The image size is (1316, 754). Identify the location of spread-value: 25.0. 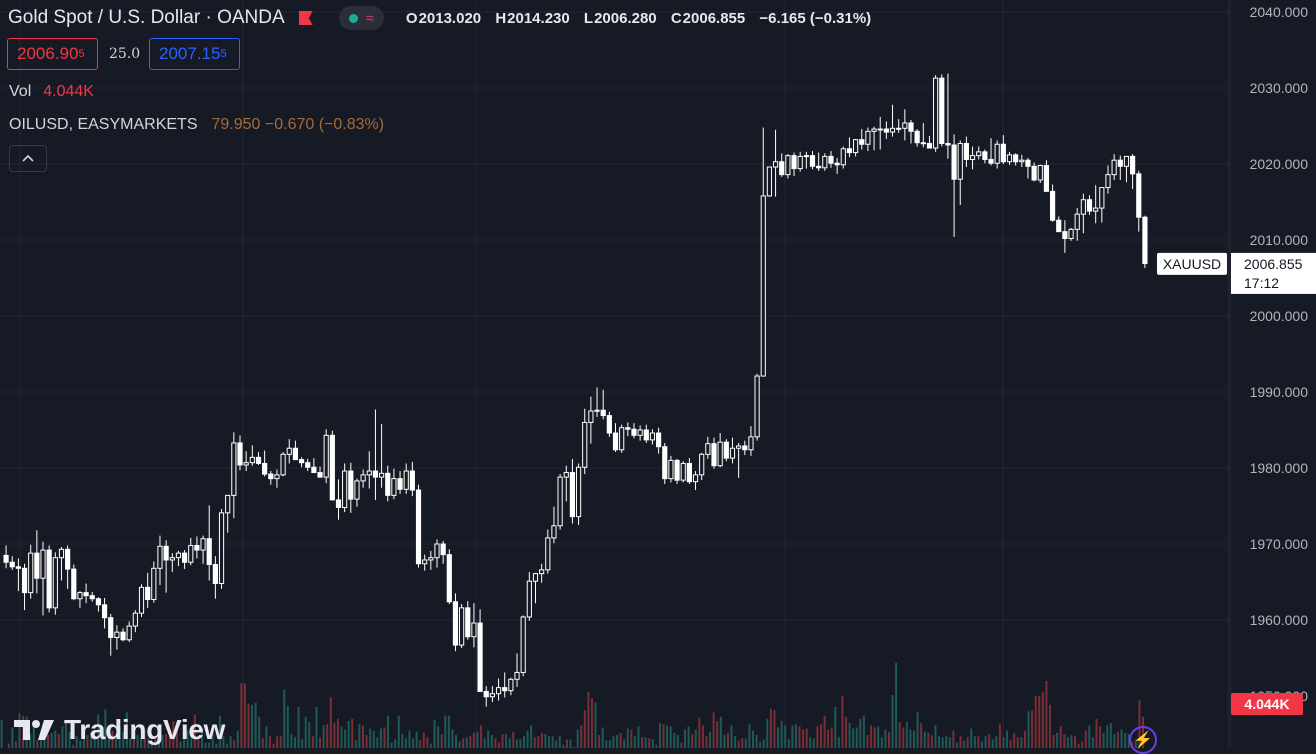
(125, 54).